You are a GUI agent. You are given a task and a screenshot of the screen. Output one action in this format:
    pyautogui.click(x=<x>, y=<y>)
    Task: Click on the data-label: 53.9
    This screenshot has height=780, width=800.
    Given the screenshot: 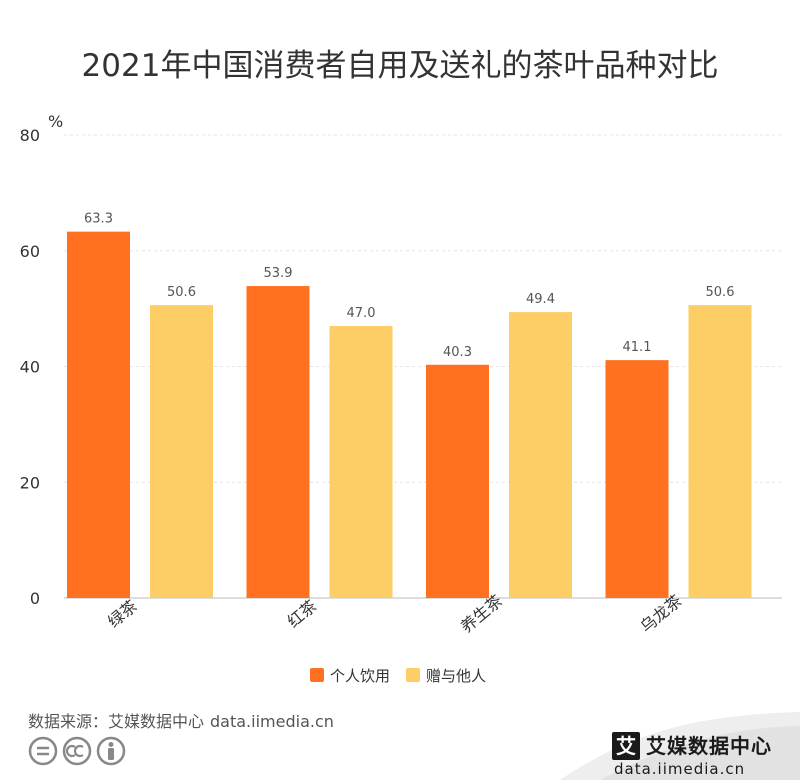 What is the action you would take?
    pyautogui.click(x=278, y=273)
    